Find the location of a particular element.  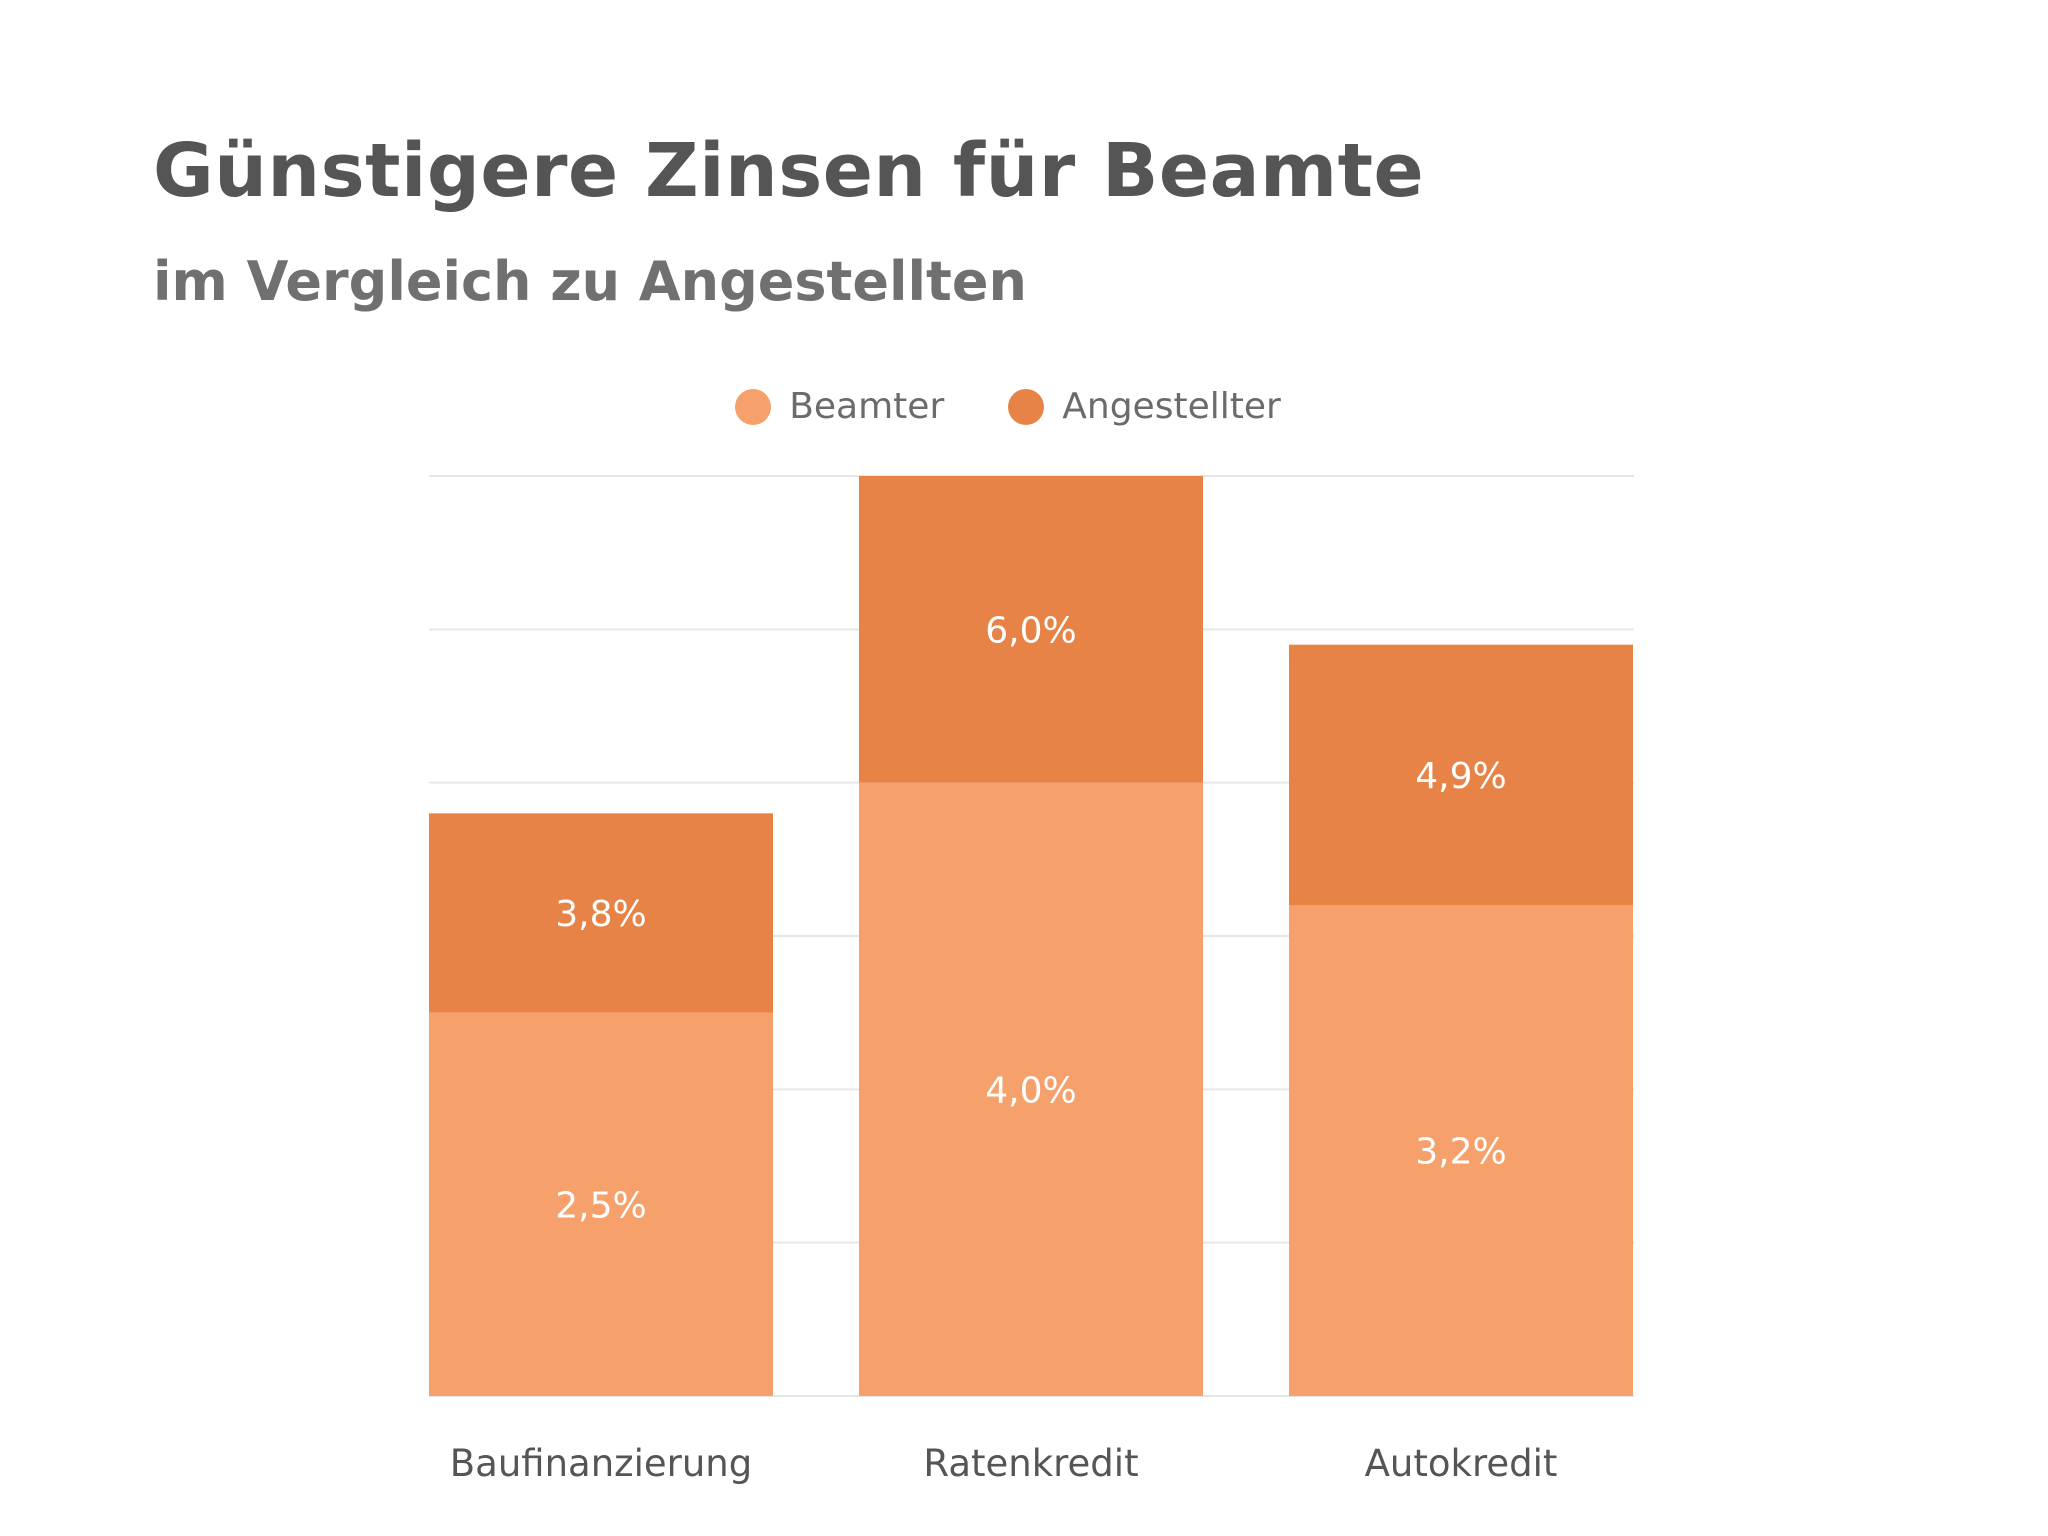

legend-item-angestellter: Angestellter is located at coordinates (1144, 406).